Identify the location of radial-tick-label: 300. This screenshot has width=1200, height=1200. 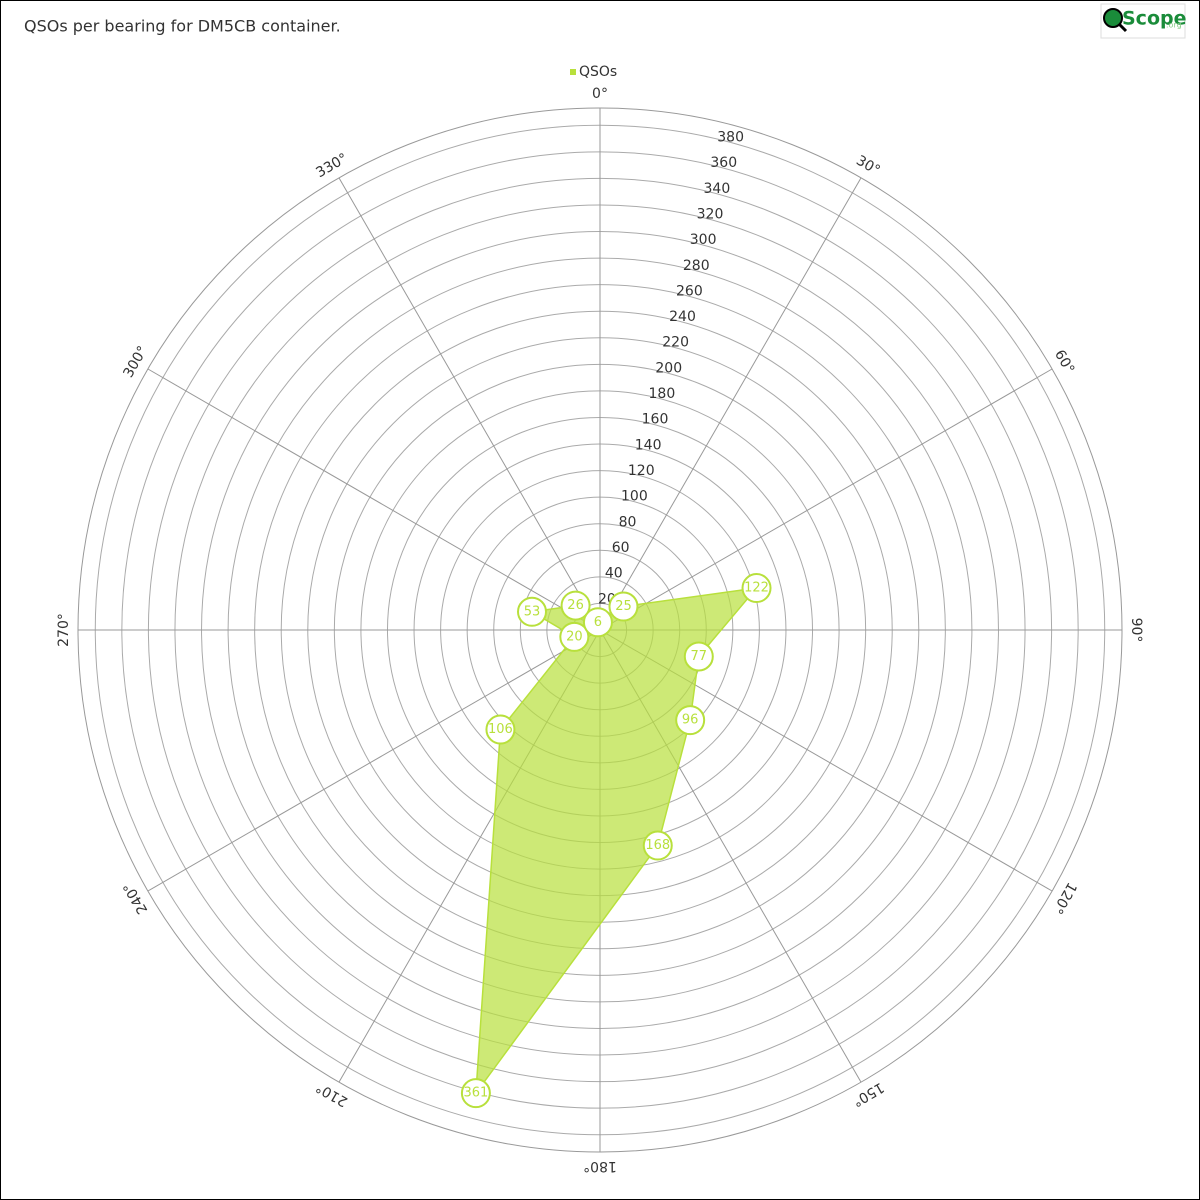
(703, 240).